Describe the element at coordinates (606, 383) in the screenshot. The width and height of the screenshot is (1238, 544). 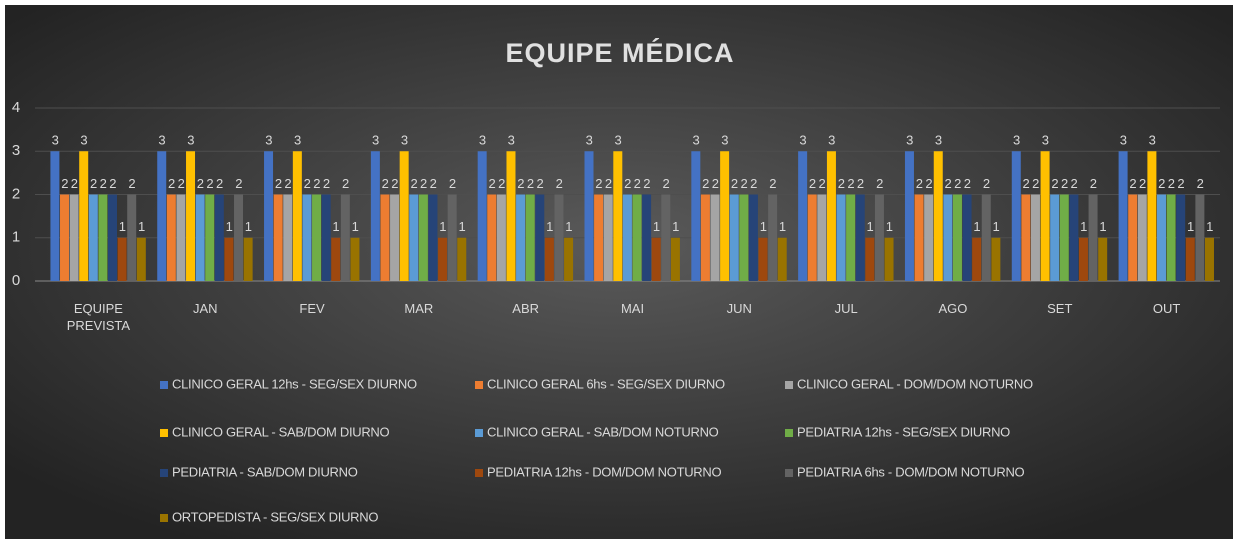
I see `legend-label: CLINICO GERAL 6hs - SEG/SEX DIURNO` at that location.